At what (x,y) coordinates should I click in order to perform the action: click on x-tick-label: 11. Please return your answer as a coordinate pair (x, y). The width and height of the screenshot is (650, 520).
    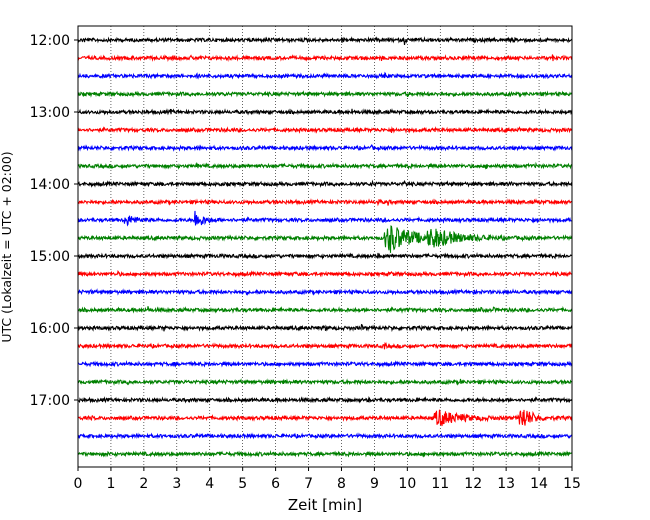
    Looking at the image, I should click on (440, 484).